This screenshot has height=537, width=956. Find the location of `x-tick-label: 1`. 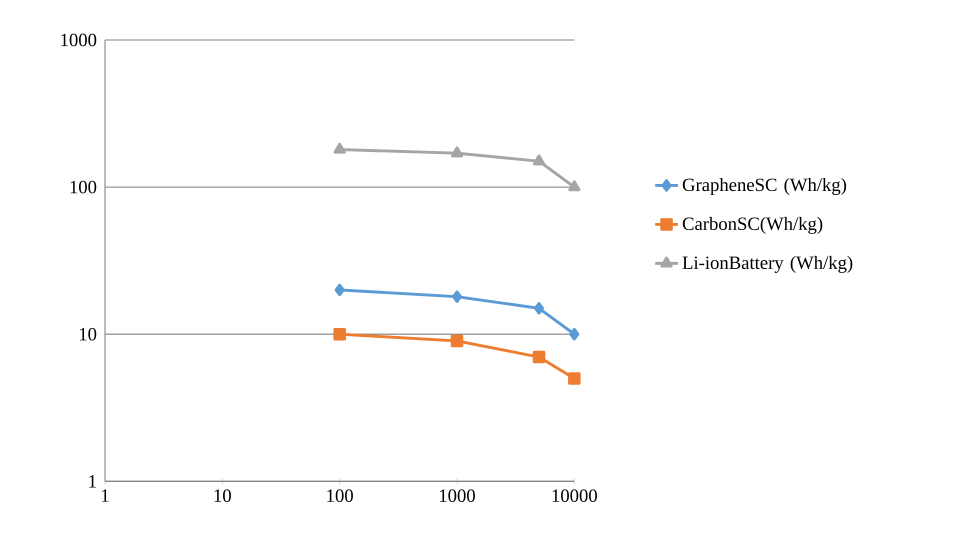

x-tick-label: 1 is located at coordinates (105, 495).